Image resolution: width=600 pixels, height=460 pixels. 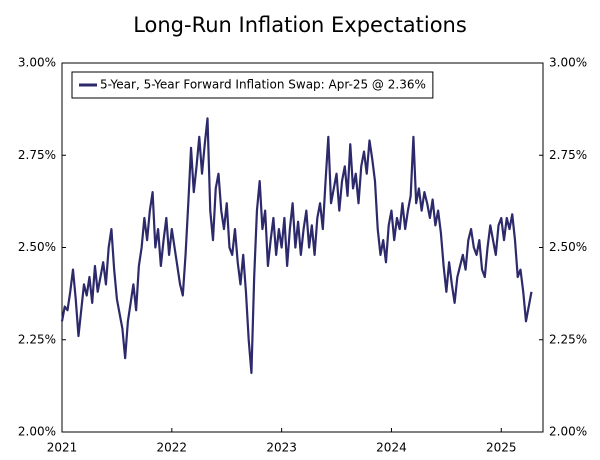 What do you see at coordinates (37, 247) in the screenshot?
I see `y-tick-label: 2.50%` at bounding box center [37, 247].